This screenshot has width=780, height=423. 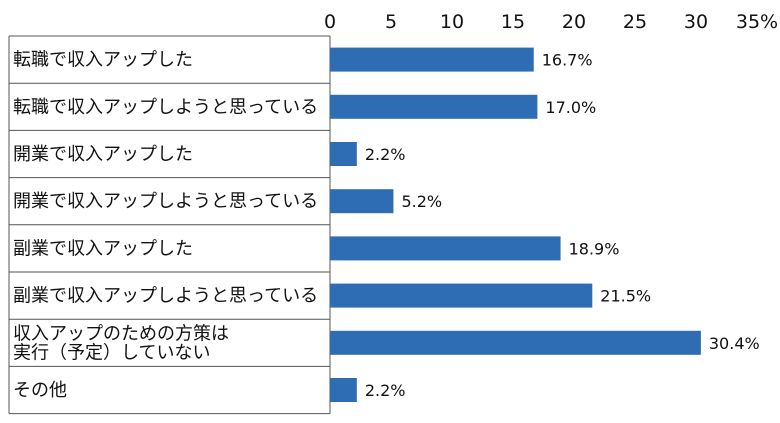 What do you see at coordinates (625, 296) in the screenshot?
I see `data-label: 21.5%` at bounding box center [625, 296].